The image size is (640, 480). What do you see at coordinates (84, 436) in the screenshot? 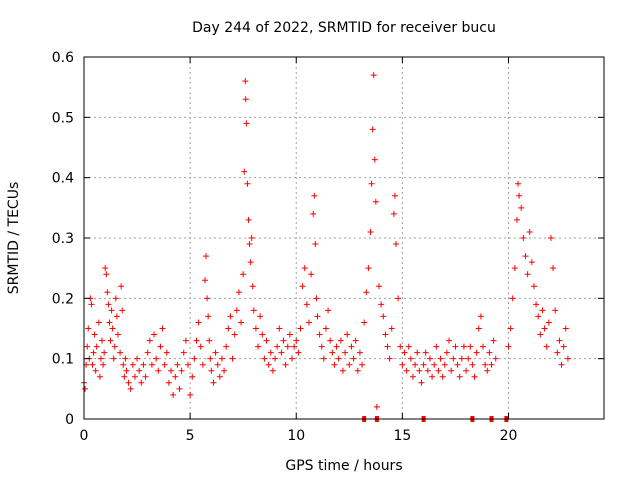
I see `x-tick-label: 0` at bounding box center [84, 436].